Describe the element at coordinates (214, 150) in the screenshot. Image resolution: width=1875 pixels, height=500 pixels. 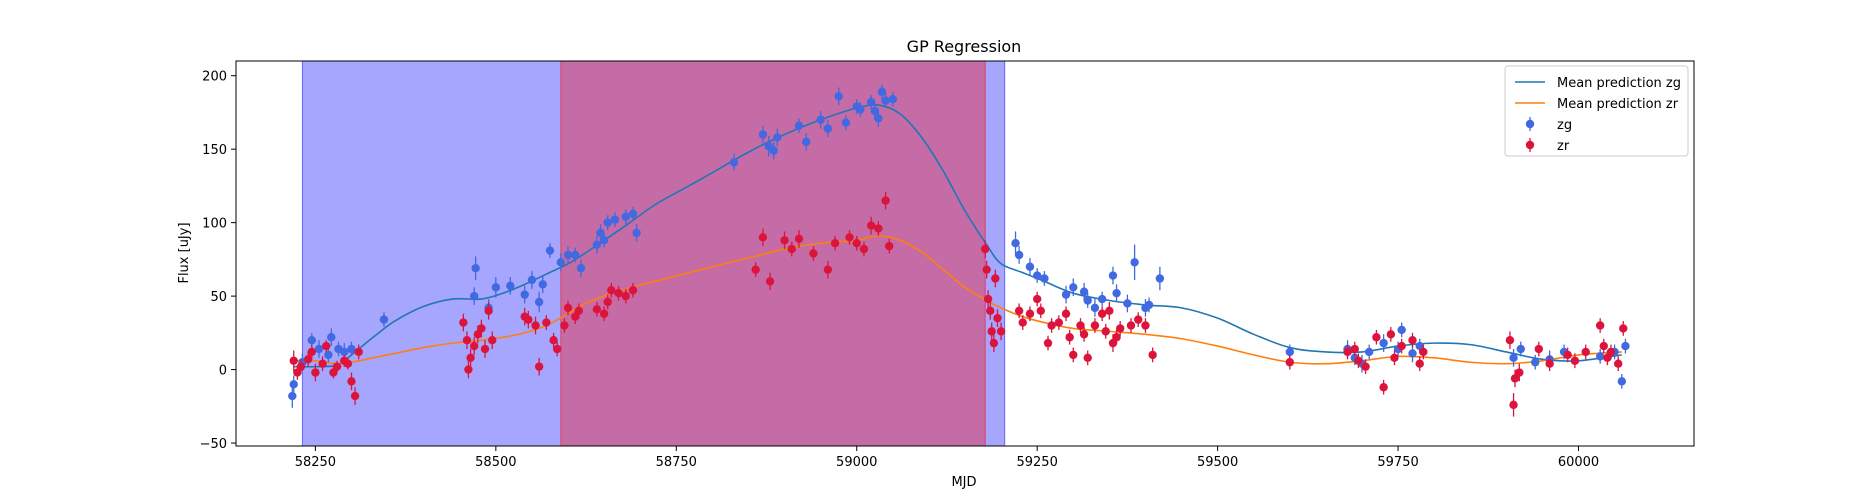
I see `y-tick-label-150: 150` at that location.